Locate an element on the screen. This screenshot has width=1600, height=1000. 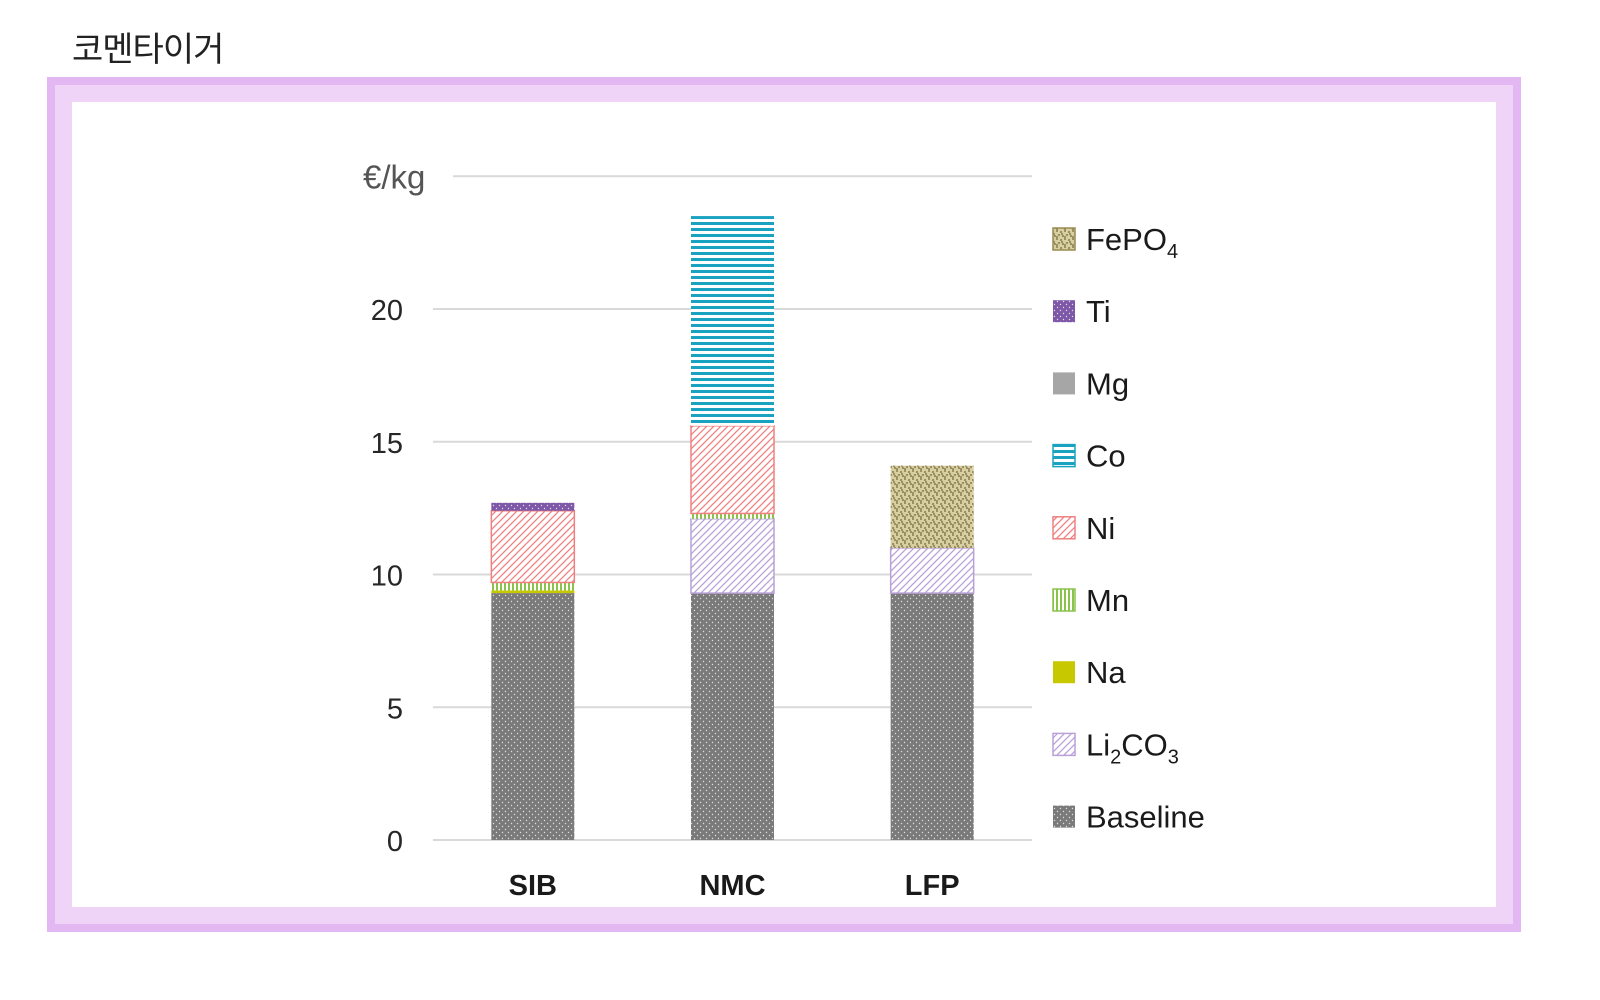
legend-item-na: Na is located at coordinates (1089, 672).